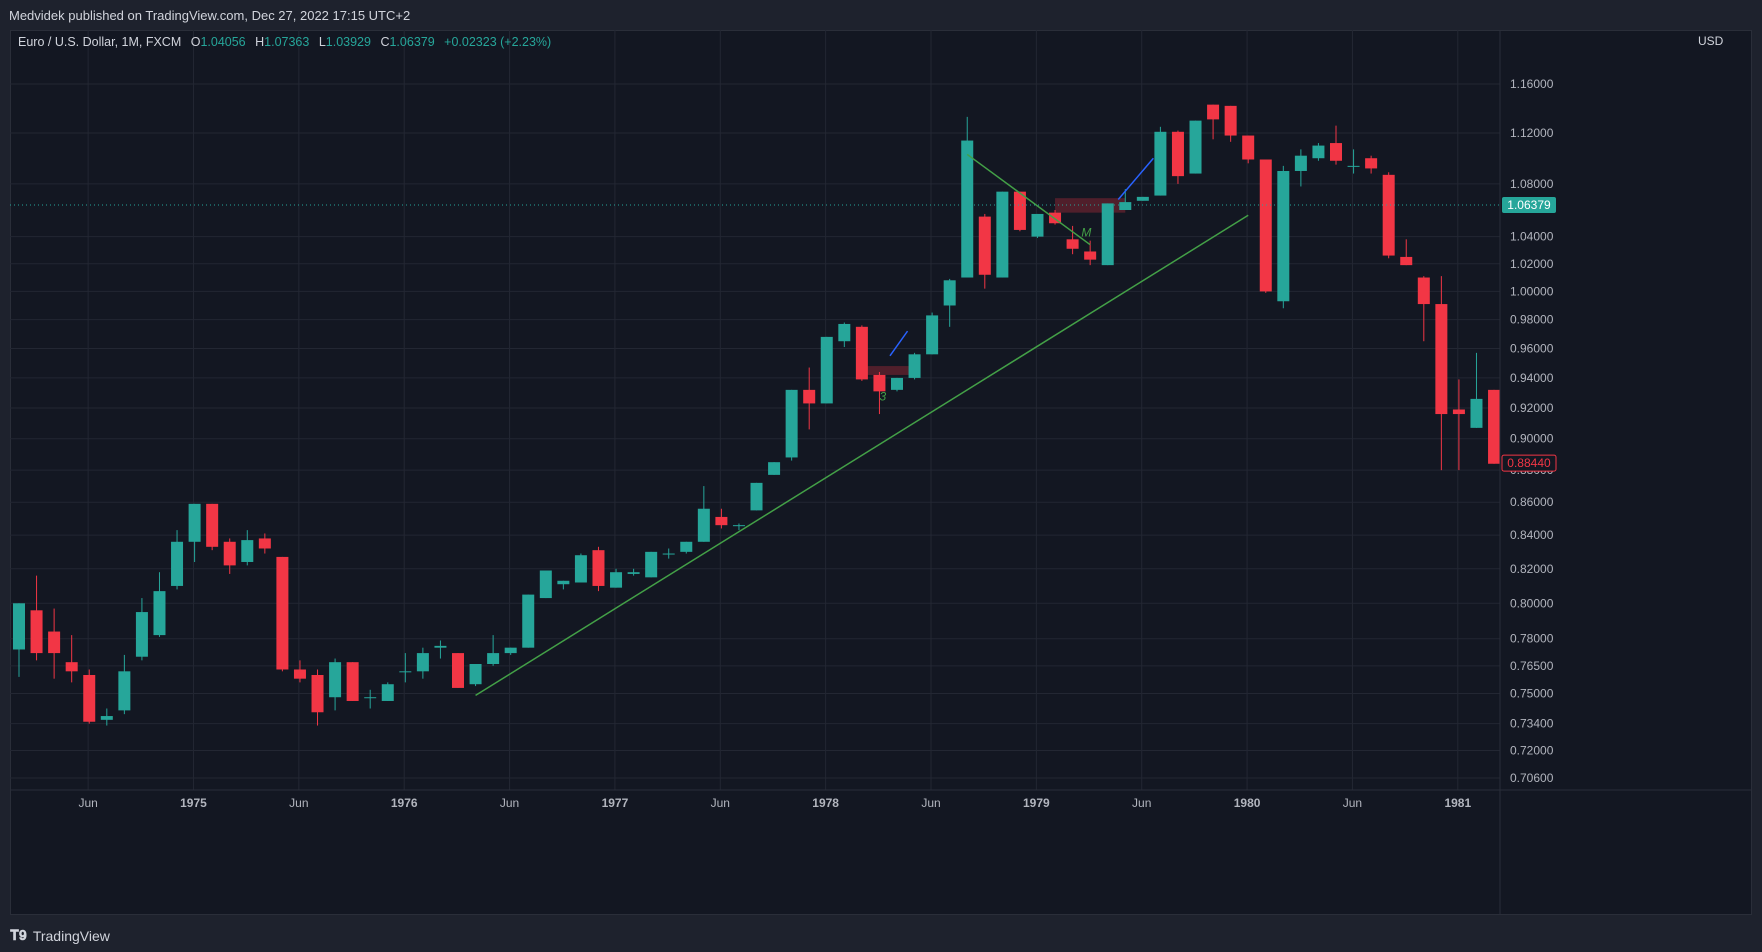  I want to click on chart-annotation: M, so click(1086, 233).